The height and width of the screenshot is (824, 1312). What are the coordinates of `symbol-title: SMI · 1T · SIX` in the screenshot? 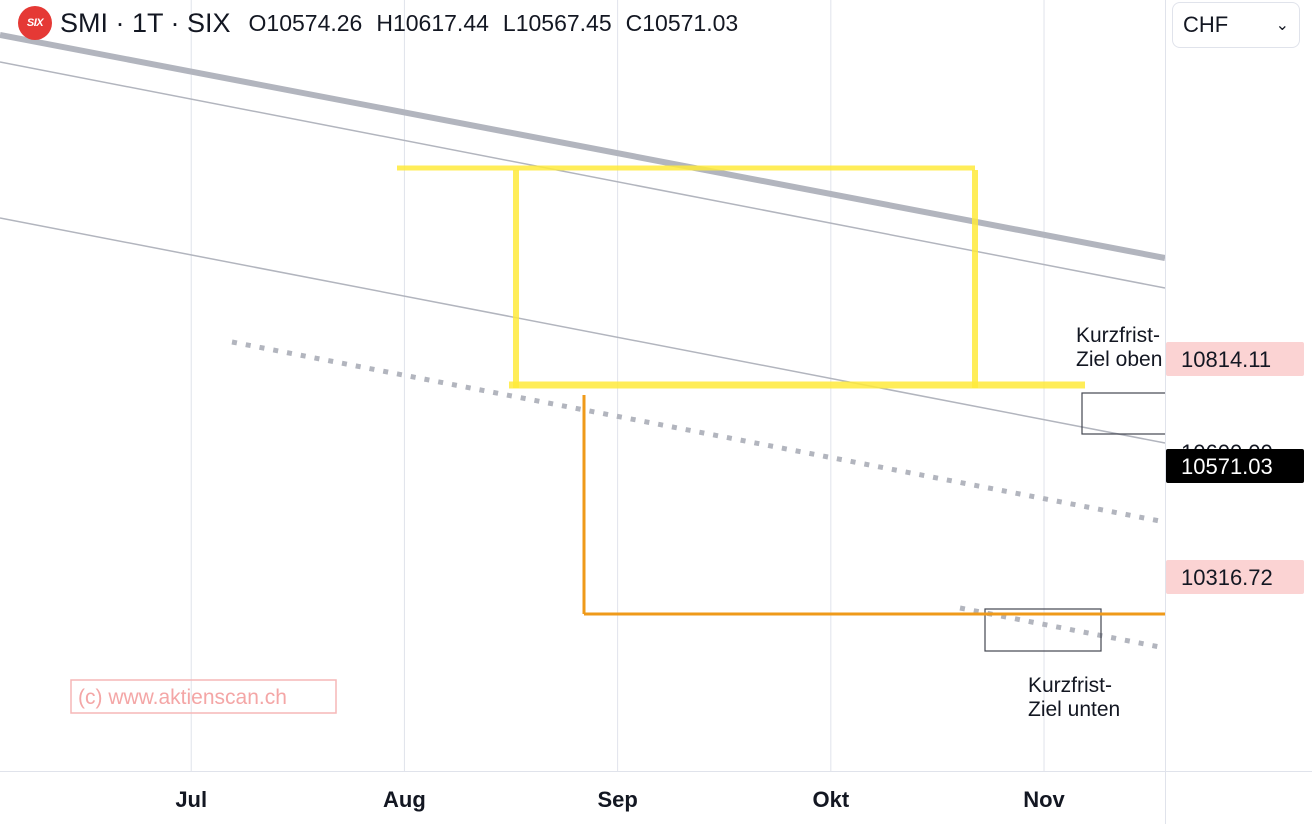 It's located at (145, 22).